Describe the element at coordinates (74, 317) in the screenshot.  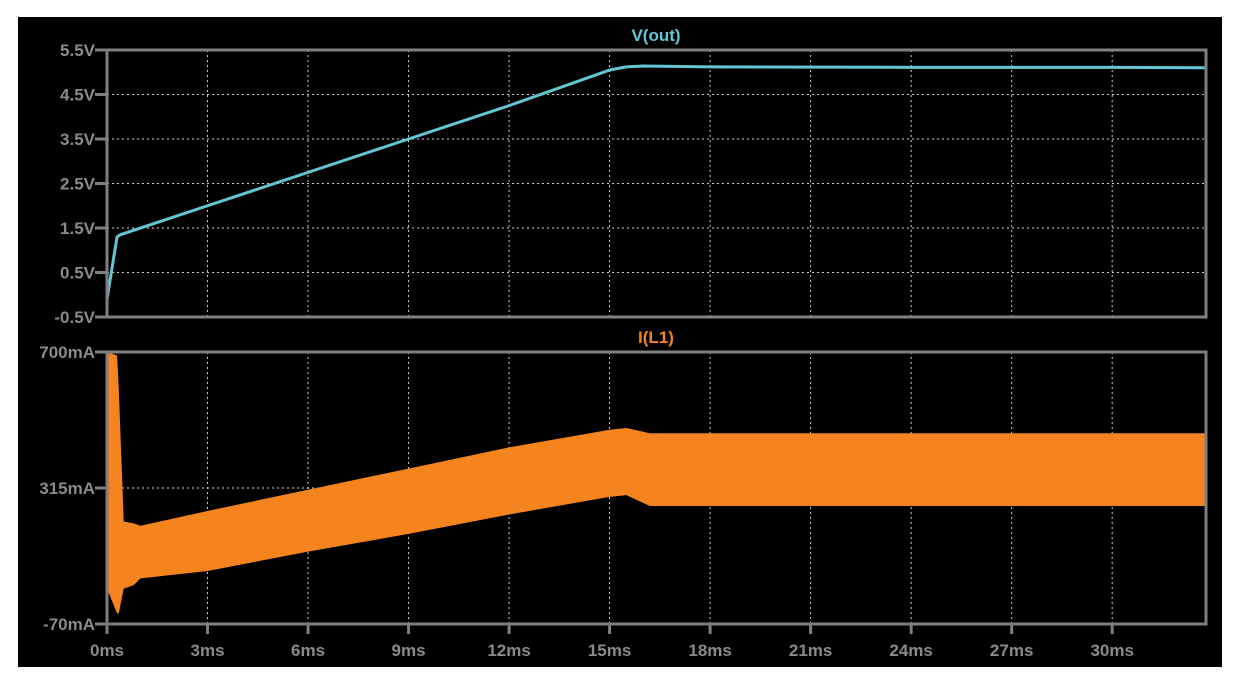
I see `y-tick-label: -0.5V` at that location.